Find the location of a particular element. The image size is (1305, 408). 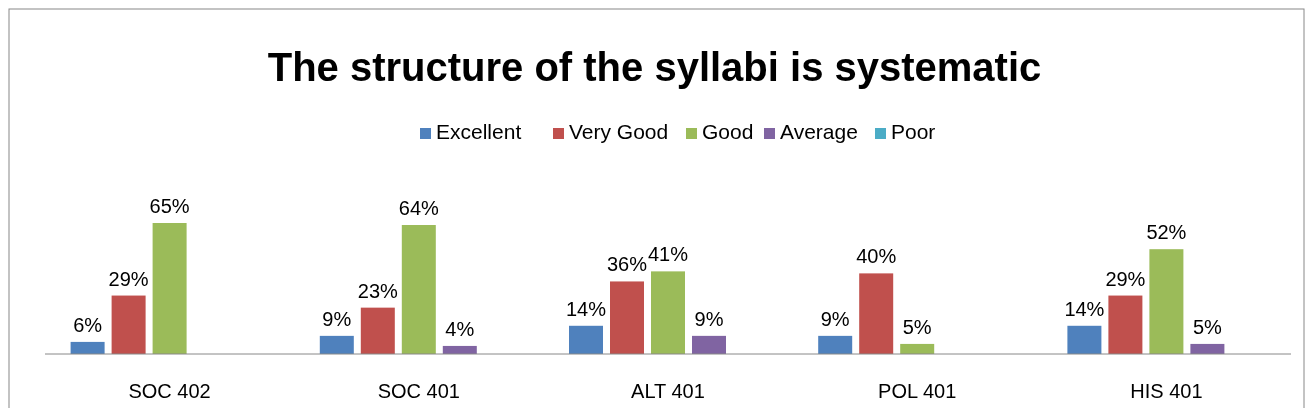

x-tick-label: HIS 401 is located at coordinates (1166, 391).